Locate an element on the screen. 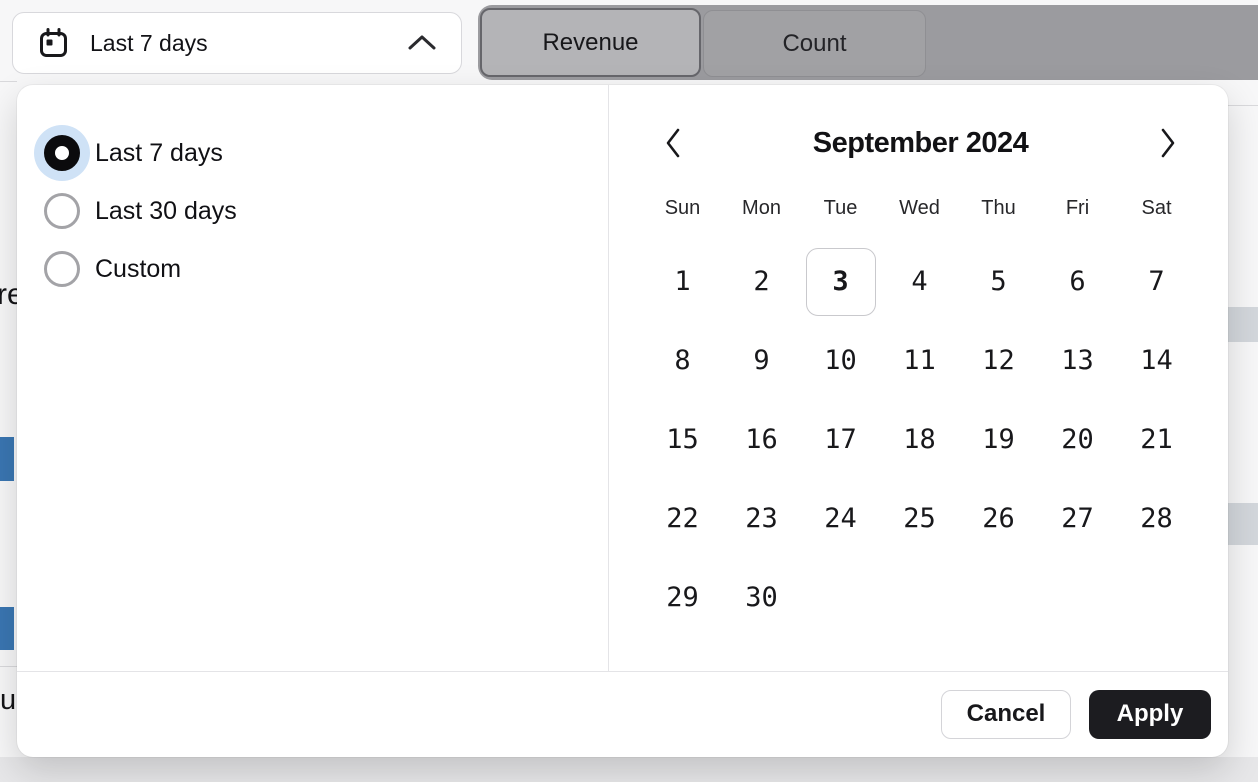 The height and width of the screenshot is (782, 1258). calendar-day-number: 22 is located at coordinates (682, 518).